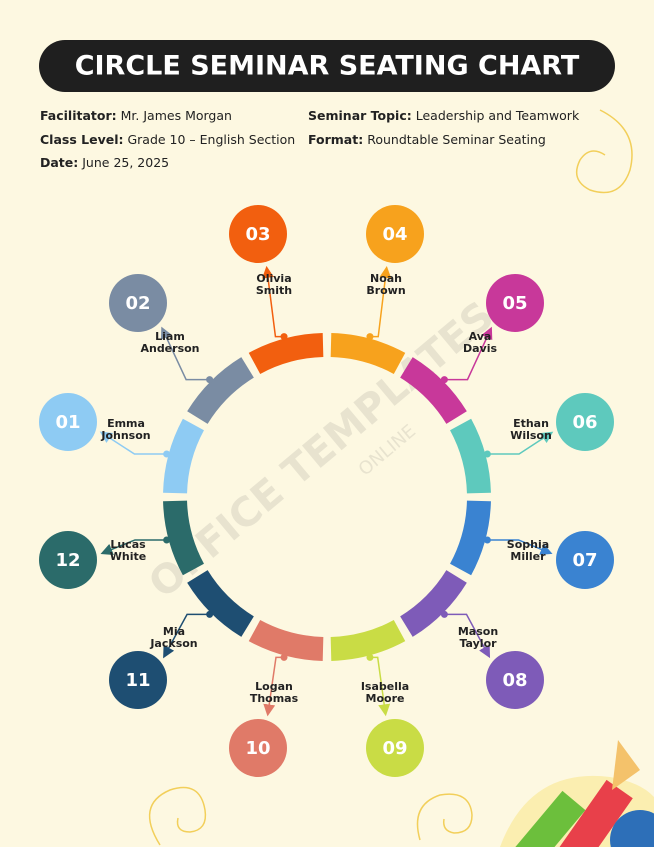 The height and width of the screenshot is (847, 654). Describe the element at coordinates (173, 643) in the screenshot. I see `seat-last-name: Jackson` at that location.